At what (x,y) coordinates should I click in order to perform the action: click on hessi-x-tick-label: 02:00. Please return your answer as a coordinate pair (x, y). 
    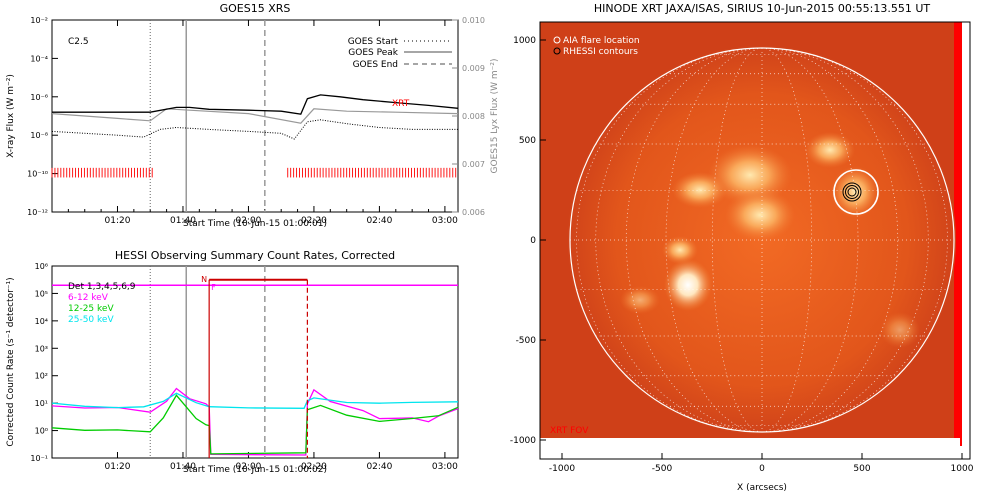
    Looking at the image, I should click on (248, 467).